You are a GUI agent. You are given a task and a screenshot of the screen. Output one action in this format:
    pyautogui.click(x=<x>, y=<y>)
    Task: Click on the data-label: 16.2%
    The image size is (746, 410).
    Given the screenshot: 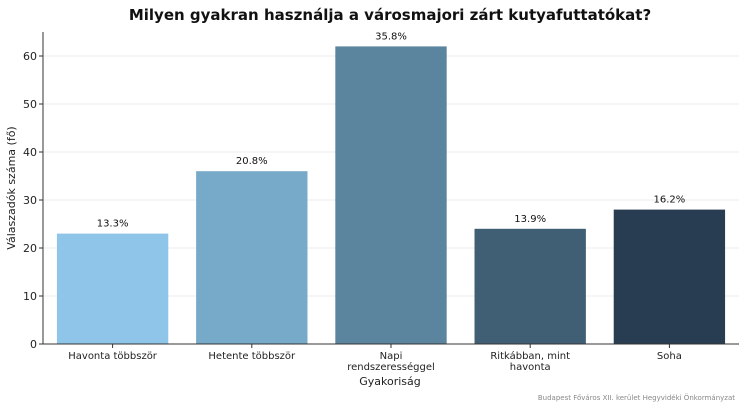 What is the action you would take?
    pyautogui.click(x=670, y=200)
    